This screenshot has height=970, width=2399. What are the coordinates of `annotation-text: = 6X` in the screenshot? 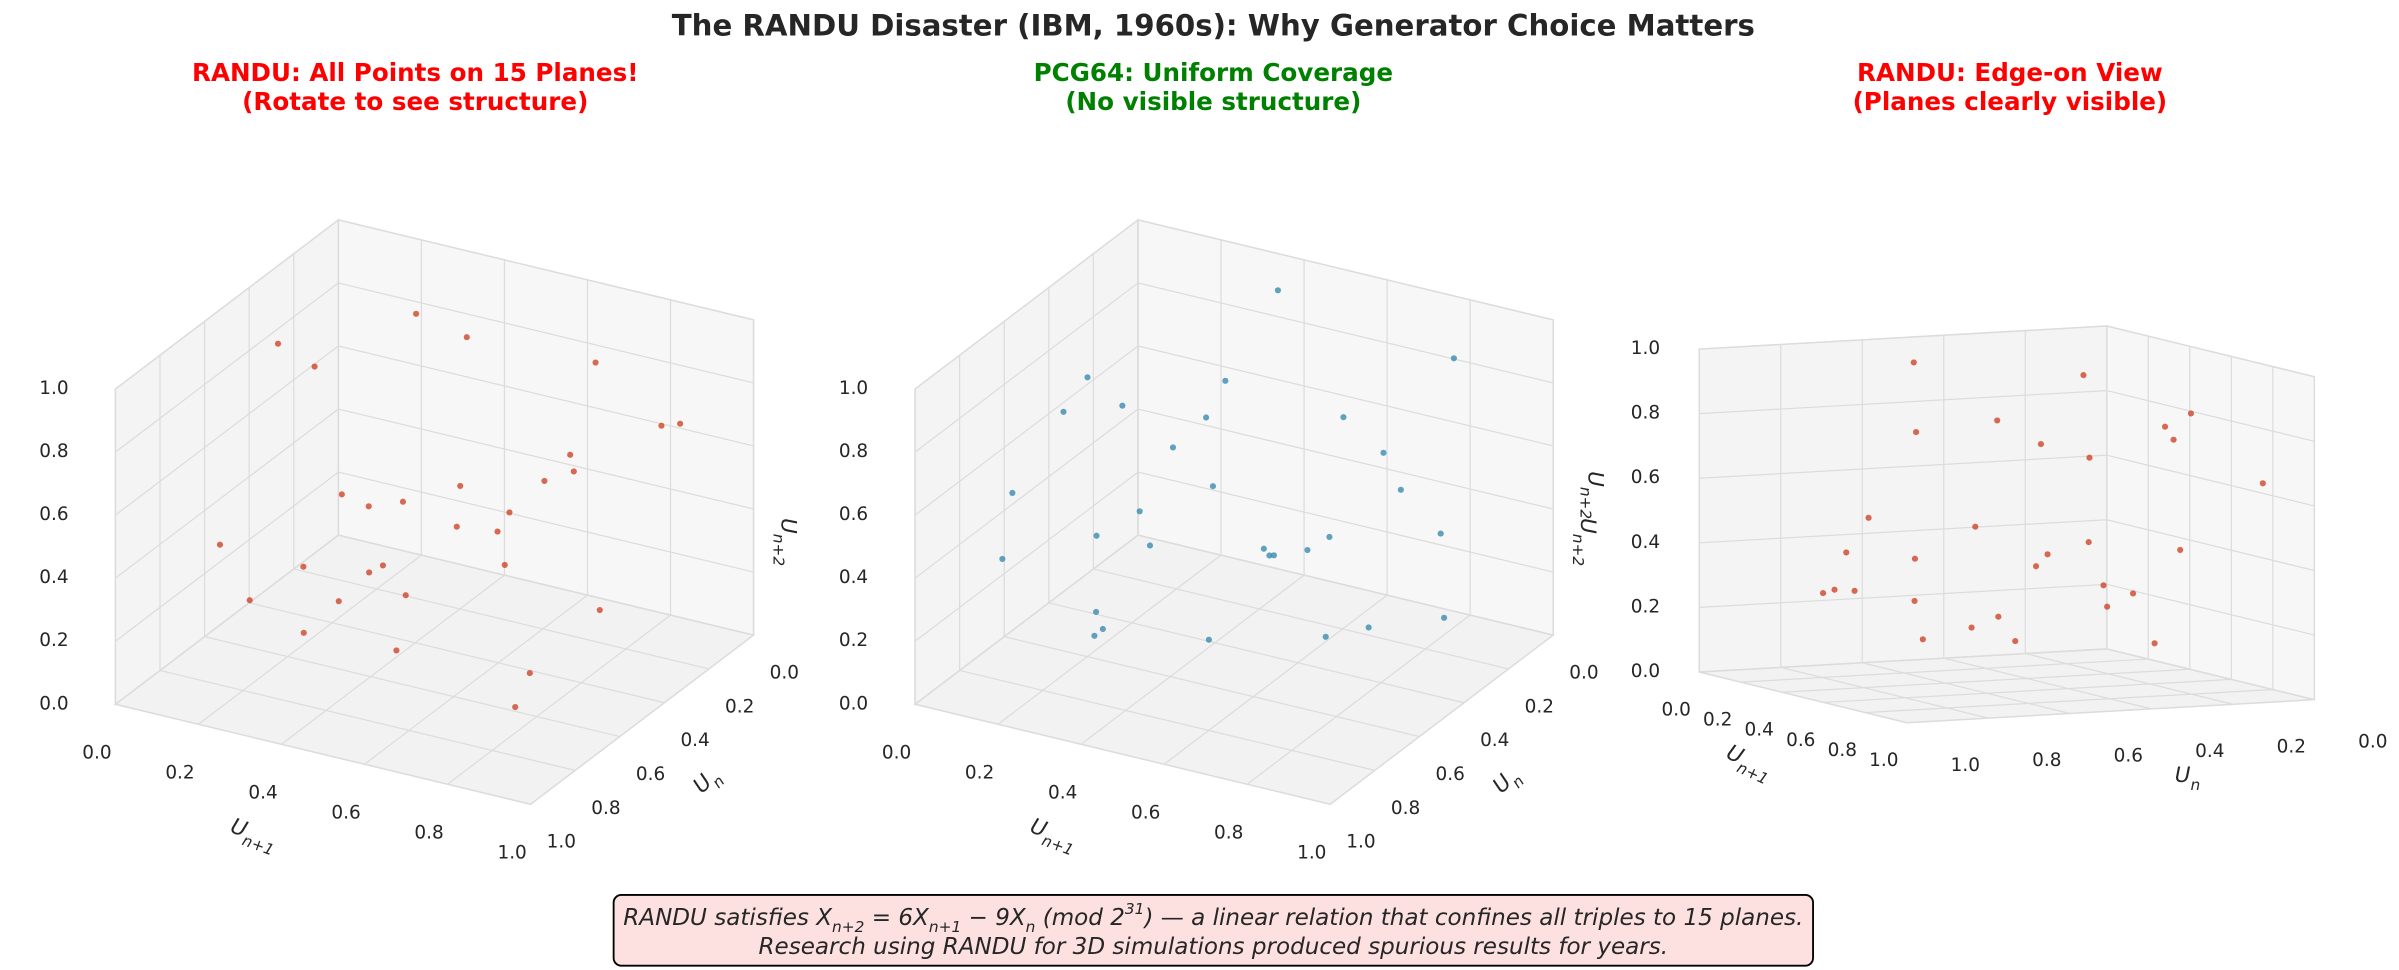 It's located at (897, 918).